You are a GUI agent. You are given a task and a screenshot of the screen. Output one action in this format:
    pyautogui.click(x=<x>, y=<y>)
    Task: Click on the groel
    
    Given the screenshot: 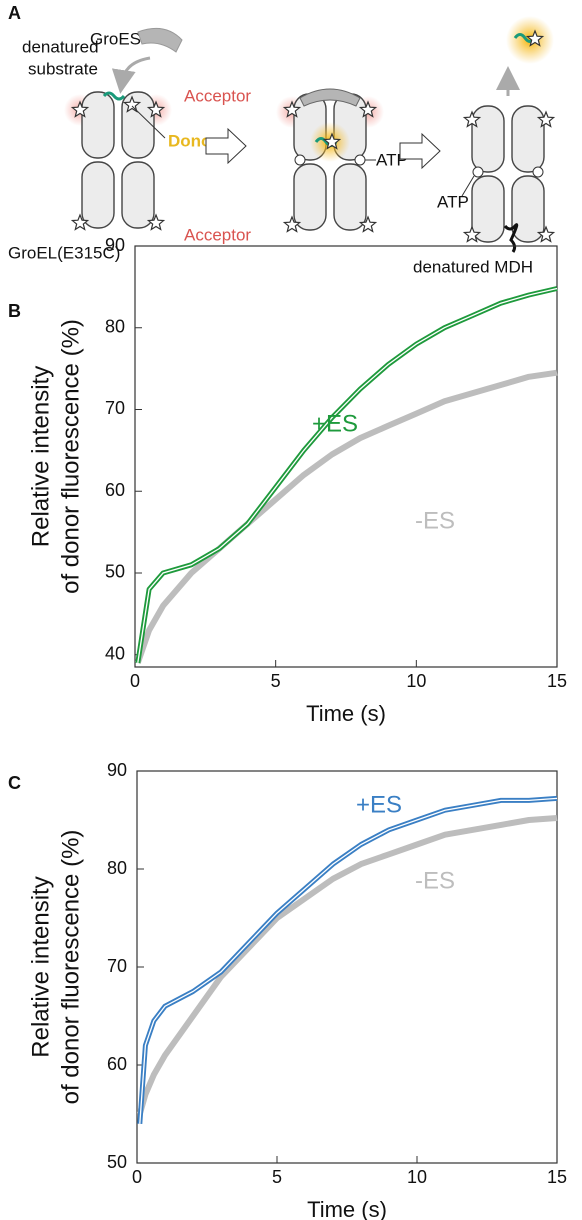 What is the action you would take?
    pyautogui.click(x=118, y=160)
    